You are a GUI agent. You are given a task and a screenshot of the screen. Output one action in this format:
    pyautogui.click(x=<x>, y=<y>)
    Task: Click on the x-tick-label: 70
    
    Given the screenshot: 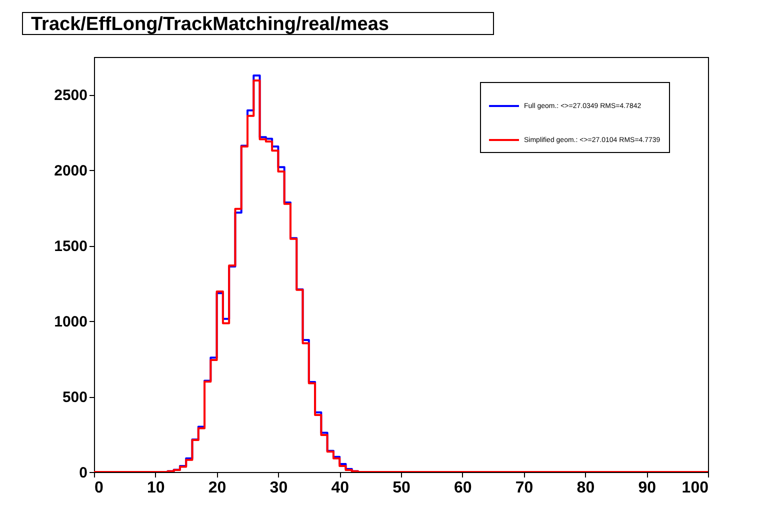 What is the action you would take?
    pyautogui.click(x=524, y=488)
    